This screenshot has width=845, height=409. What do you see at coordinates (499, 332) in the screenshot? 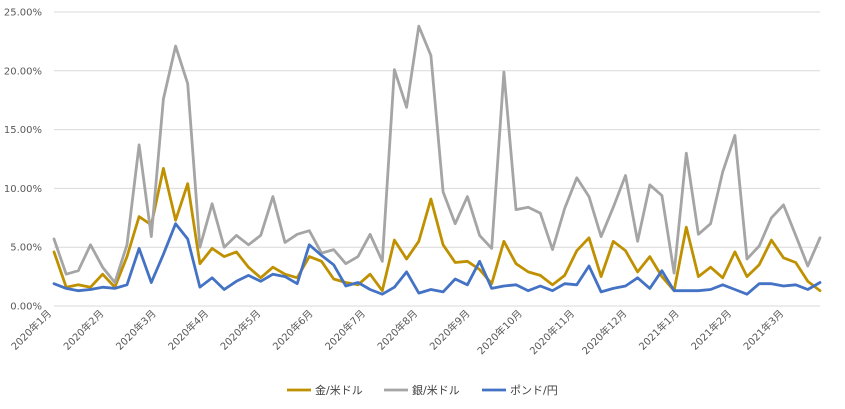
I see `x-tick-label: 2020年10月` at bounding box center [499, 332].